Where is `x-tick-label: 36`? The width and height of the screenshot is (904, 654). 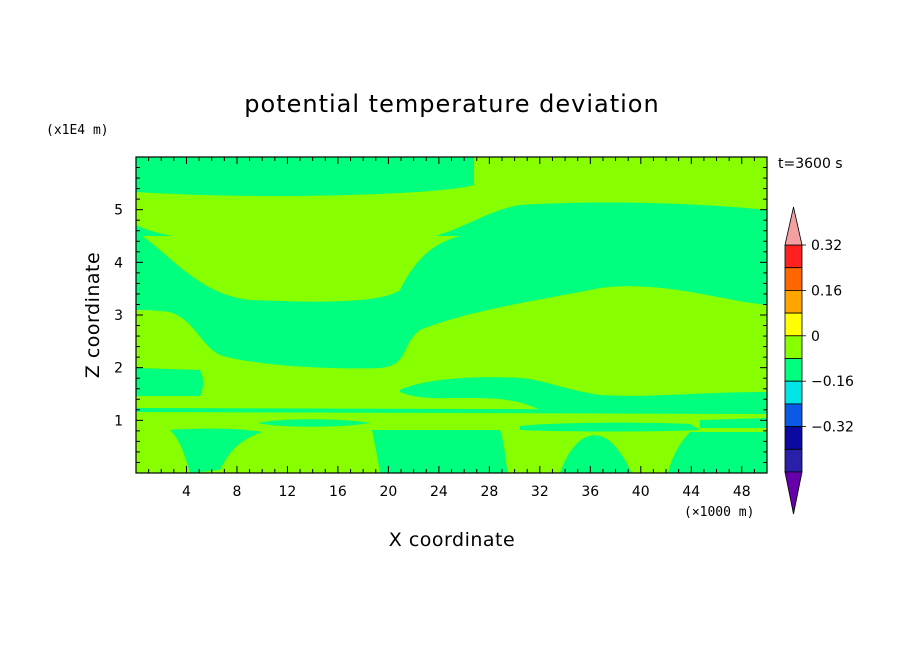 x-tick-label: 36 is located at coordinates (590, 492).